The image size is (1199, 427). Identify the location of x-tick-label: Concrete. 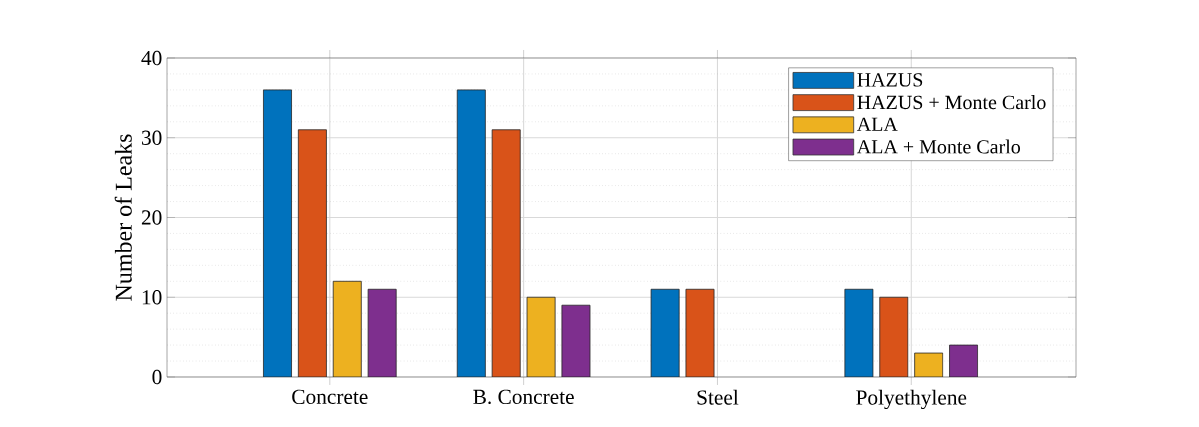
(330, 397).